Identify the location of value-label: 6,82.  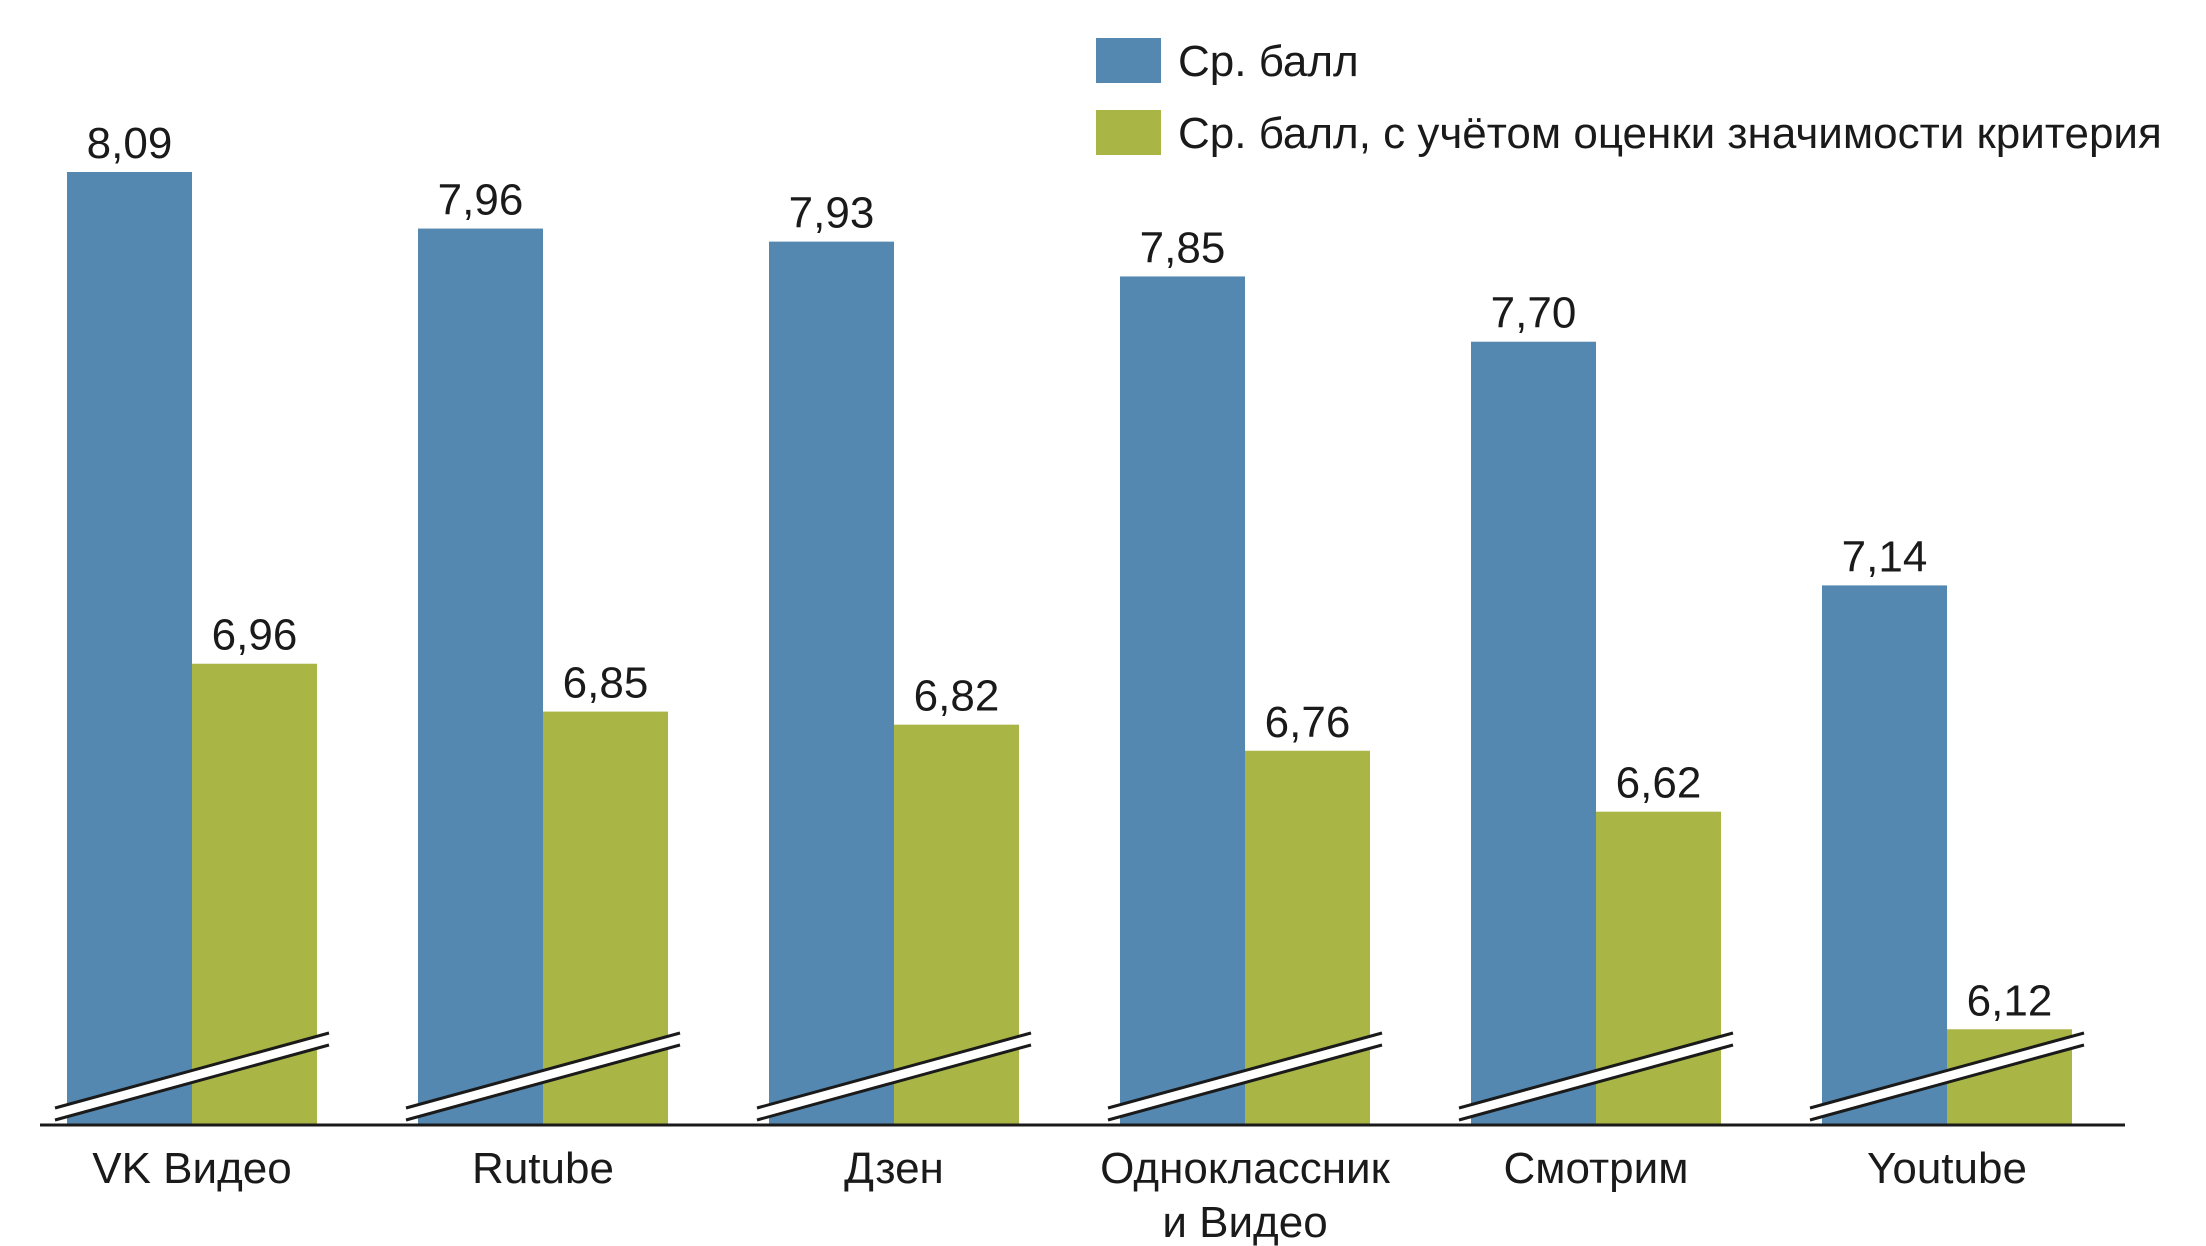
(957, 696).